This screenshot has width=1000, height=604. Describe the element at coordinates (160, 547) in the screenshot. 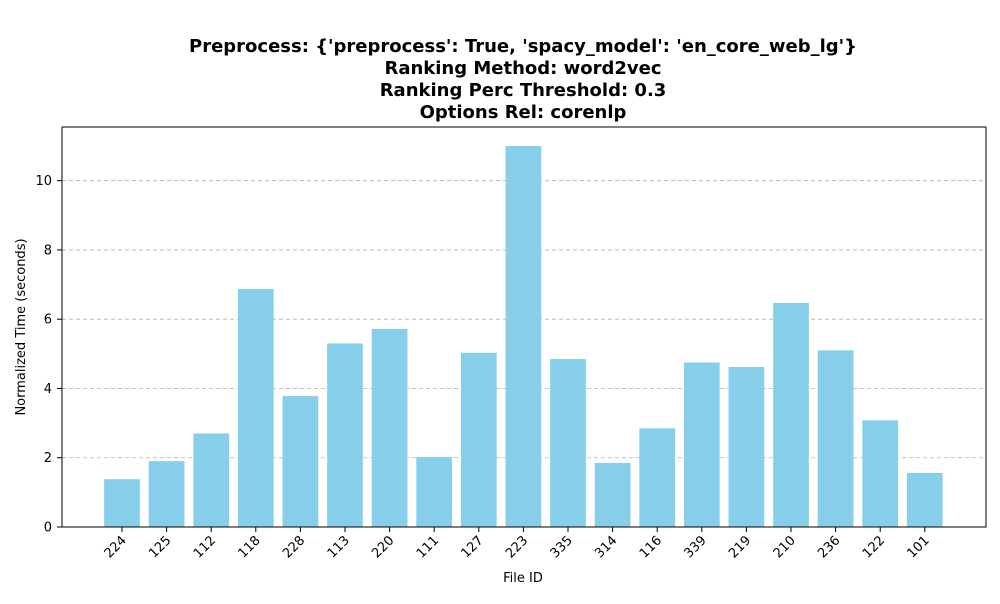

I see `x-tick-label: 125` at that location.